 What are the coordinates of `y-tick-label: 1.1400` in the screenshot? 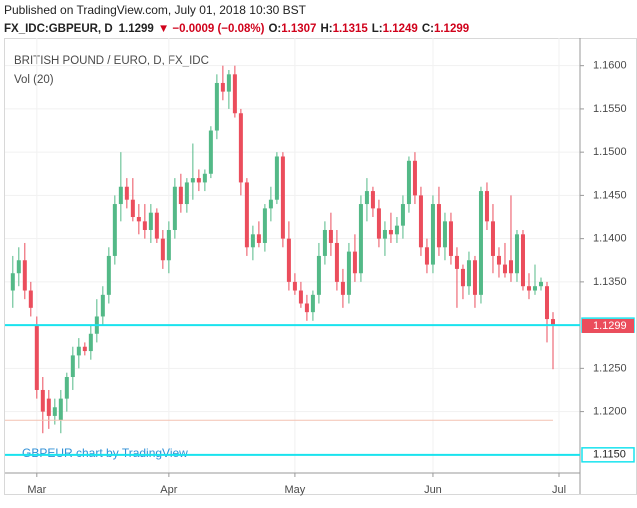 It's located at (610, 239).